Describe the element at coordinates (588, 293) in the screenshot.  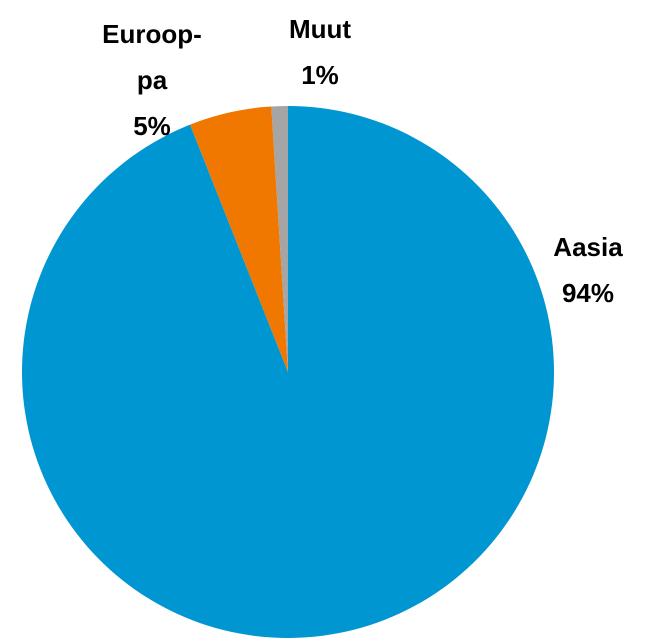
I see `value-label: 94%` at that location.